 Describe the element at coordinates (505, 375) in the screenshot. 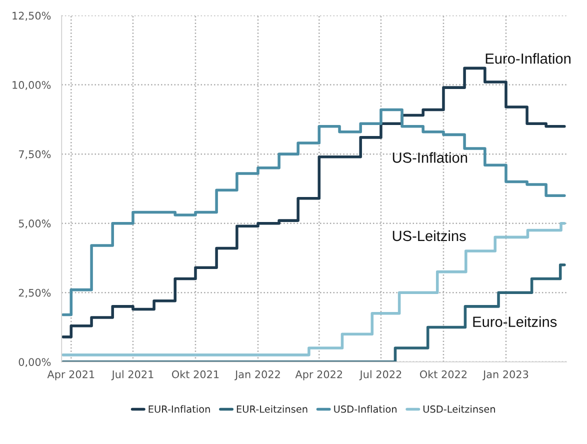

I see `x-tick-label: Jan 2023` at that location.